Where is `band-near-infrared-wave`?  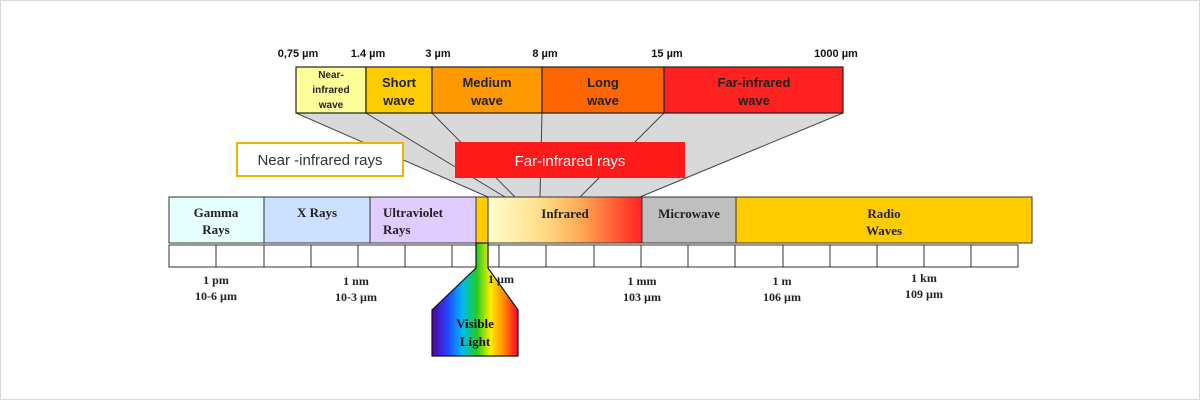
band-near-infrared-wave is located at coordinates (331, 90).